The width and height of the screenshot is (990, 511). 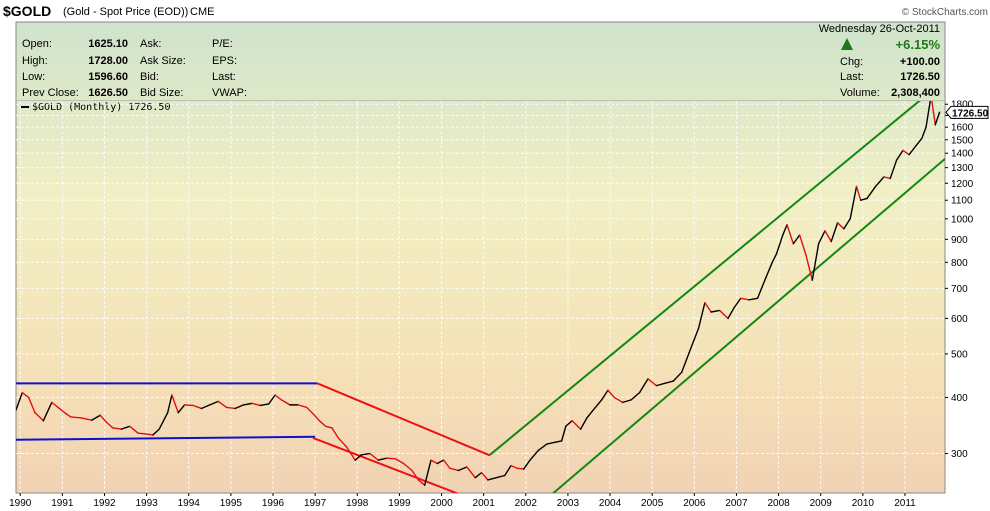 I want to click on chg-value: +100.00, so click(x=920, y=62).